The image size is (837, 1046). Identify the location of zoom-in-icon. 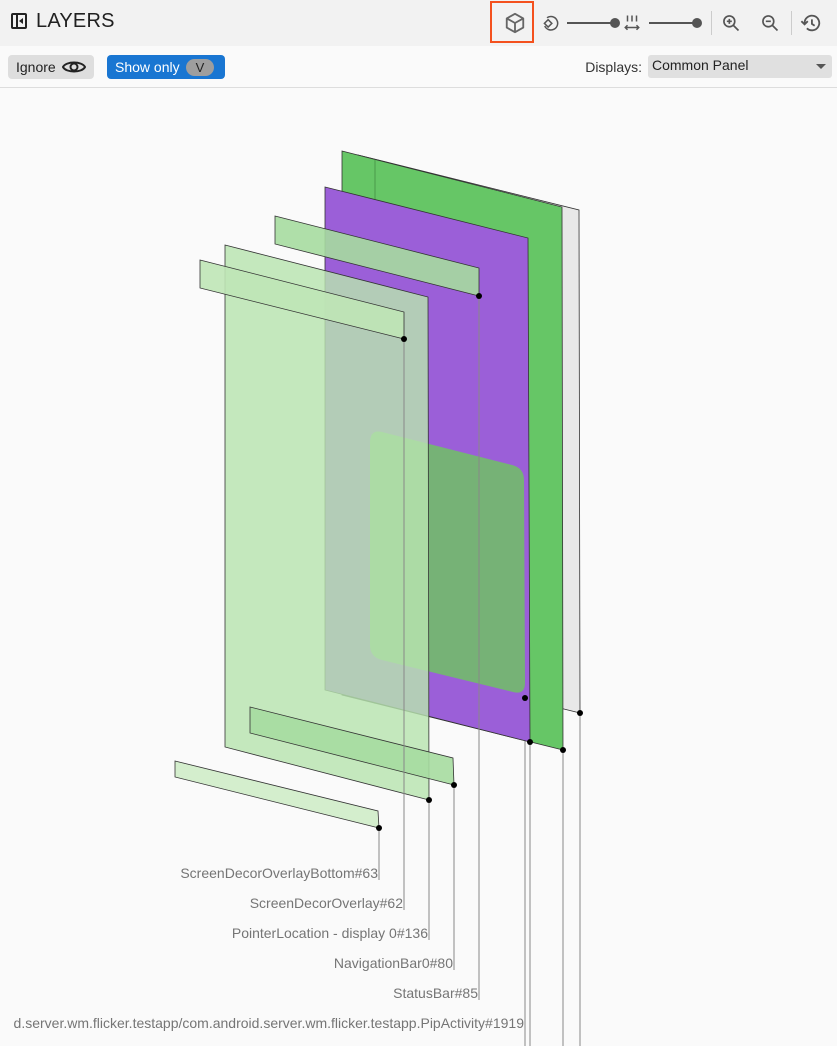
(731, 23).